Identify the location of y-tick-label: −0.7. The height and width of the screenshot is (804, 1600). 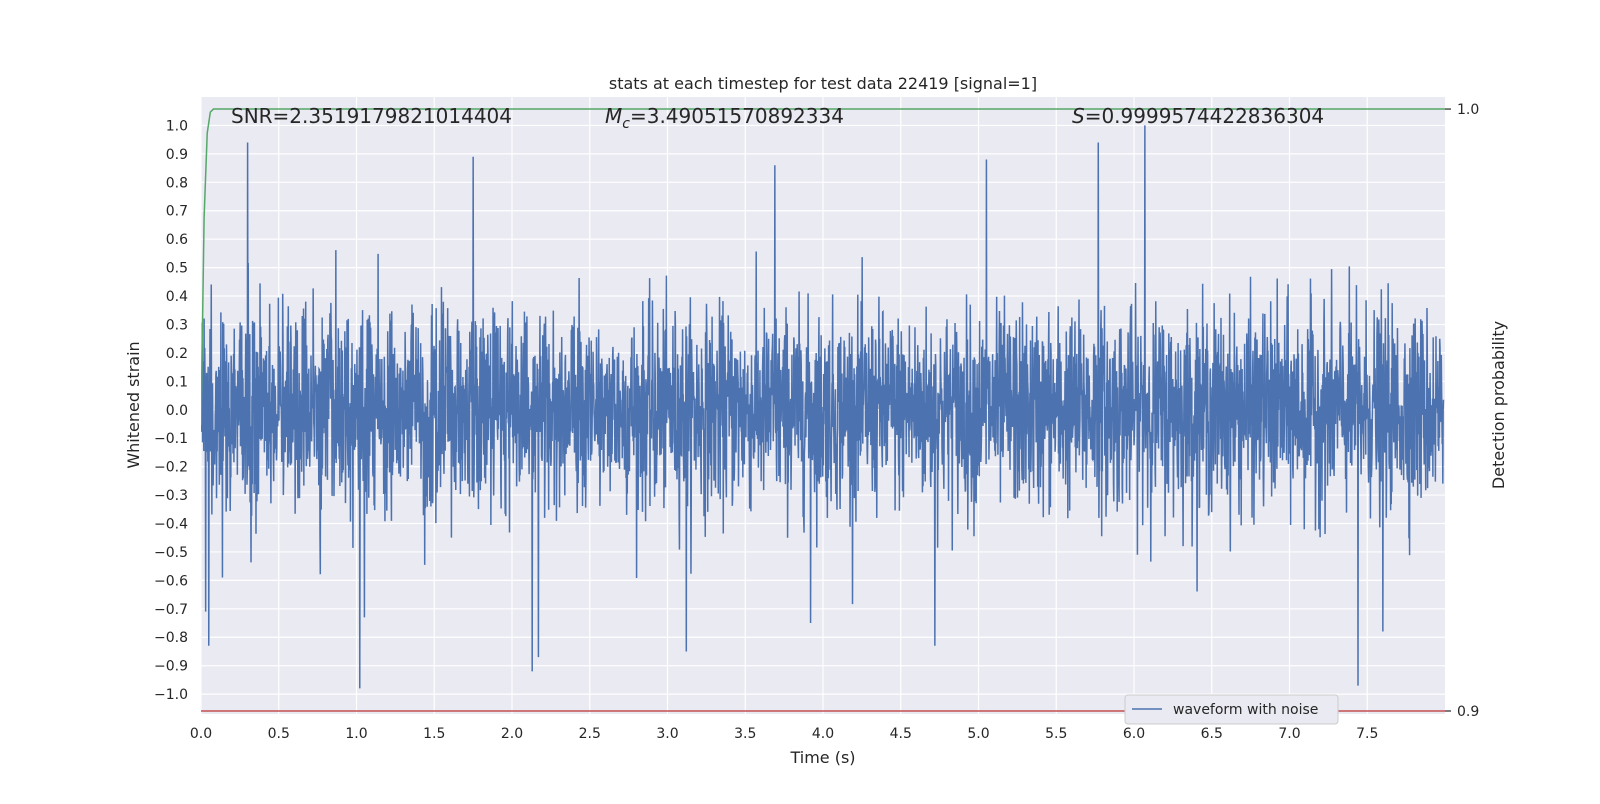
(171, 610).